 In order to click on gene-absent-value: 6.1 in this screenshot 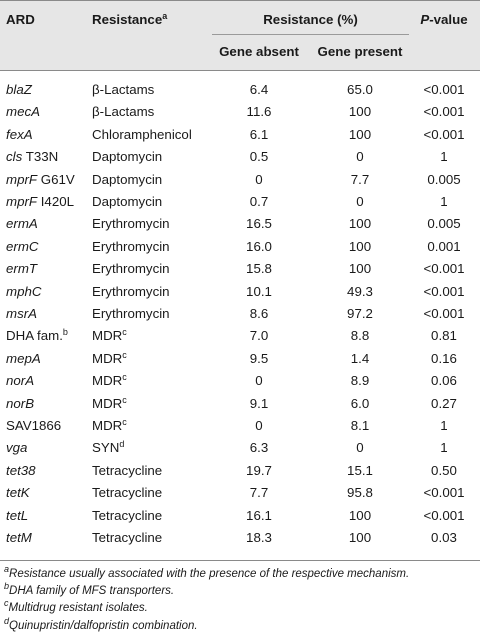, I will do `click(259, 134)`.